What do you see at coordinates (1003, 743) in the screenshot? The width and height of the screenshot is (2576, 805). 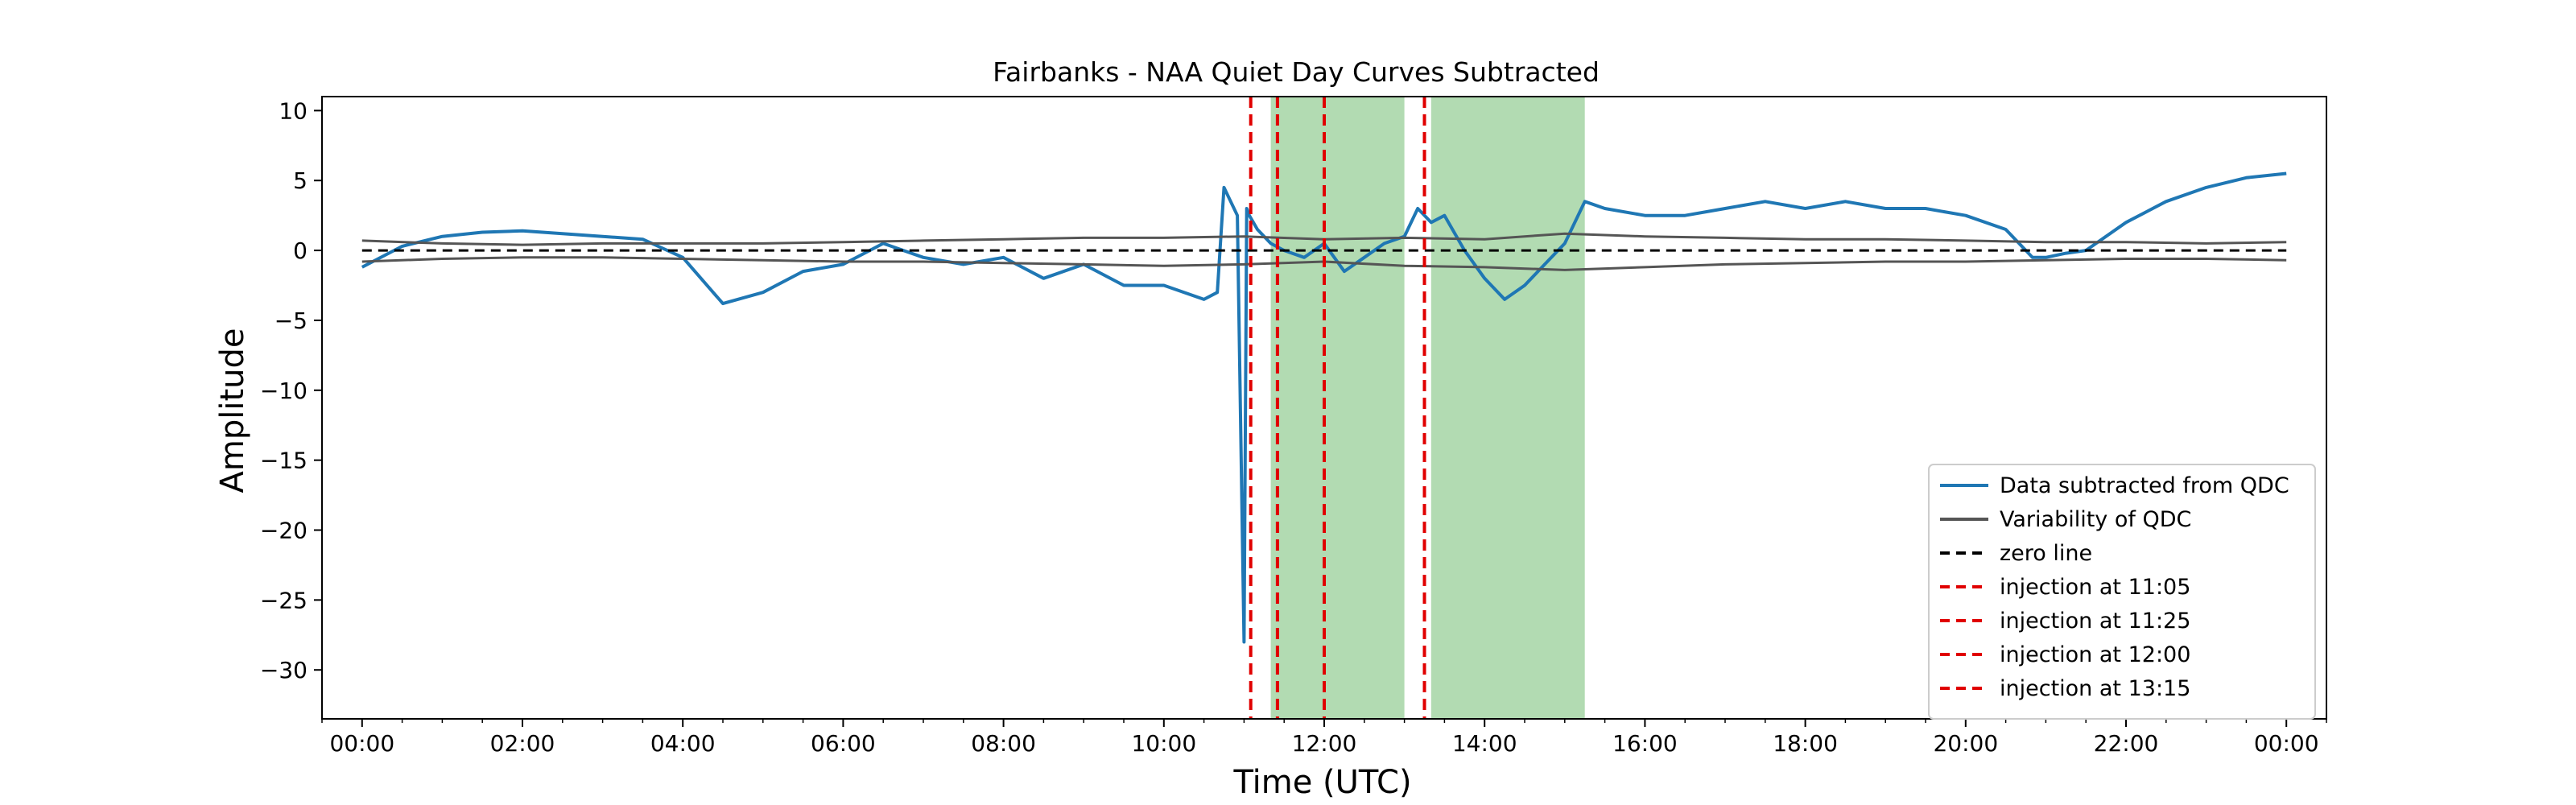 I see `x-tick-label: 08:00` at bounding box center [1003, 743].